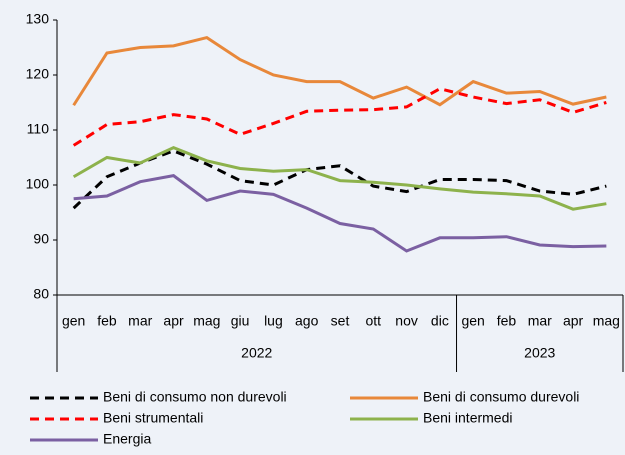  Describe the element at coordinates (374, 321) in the screenshot. I see `x-tick-label: ott` at that location.